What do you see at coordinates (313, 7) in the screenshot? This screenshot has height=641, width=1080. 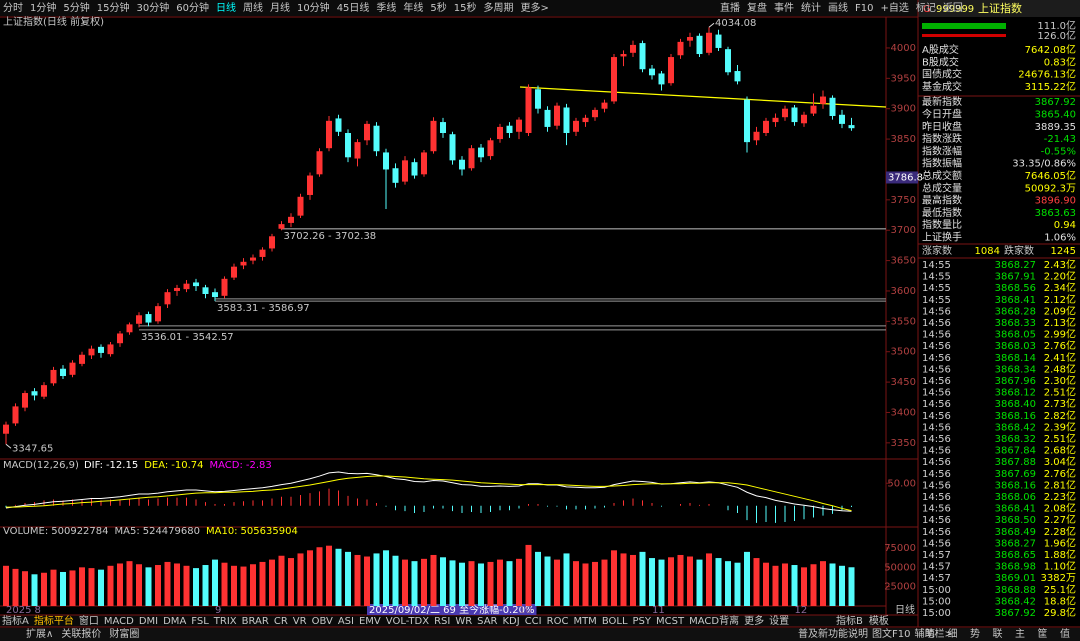 I see `menu-item: 10分钟` at bounding box center [313, 7].